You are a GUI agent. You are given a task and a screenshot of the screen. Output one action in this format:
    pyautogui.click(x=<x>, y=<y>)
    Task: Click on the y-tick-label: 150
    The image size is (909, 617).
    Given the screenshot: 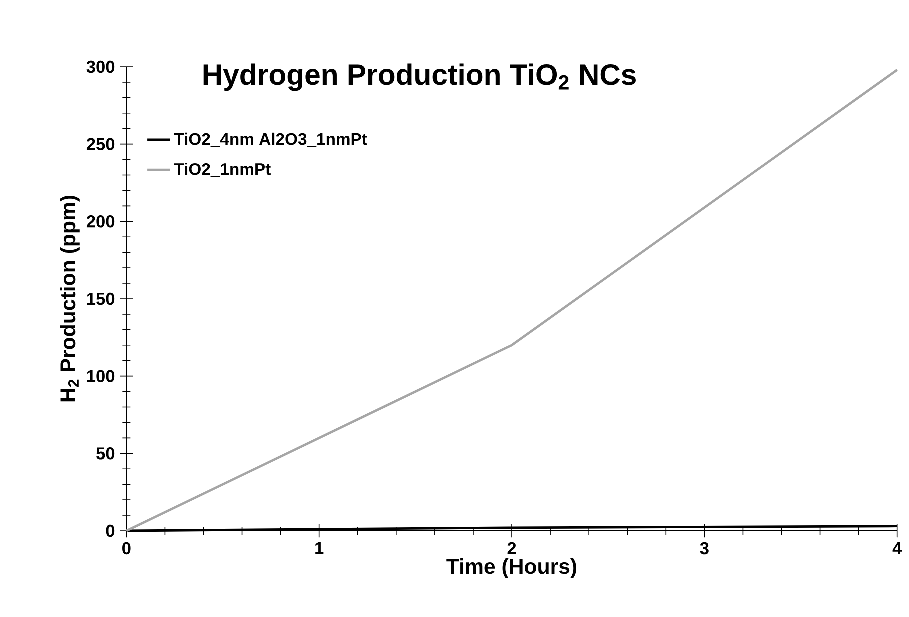 What is the action you would take?
    pyautogui.click(x=101, y=299)
    